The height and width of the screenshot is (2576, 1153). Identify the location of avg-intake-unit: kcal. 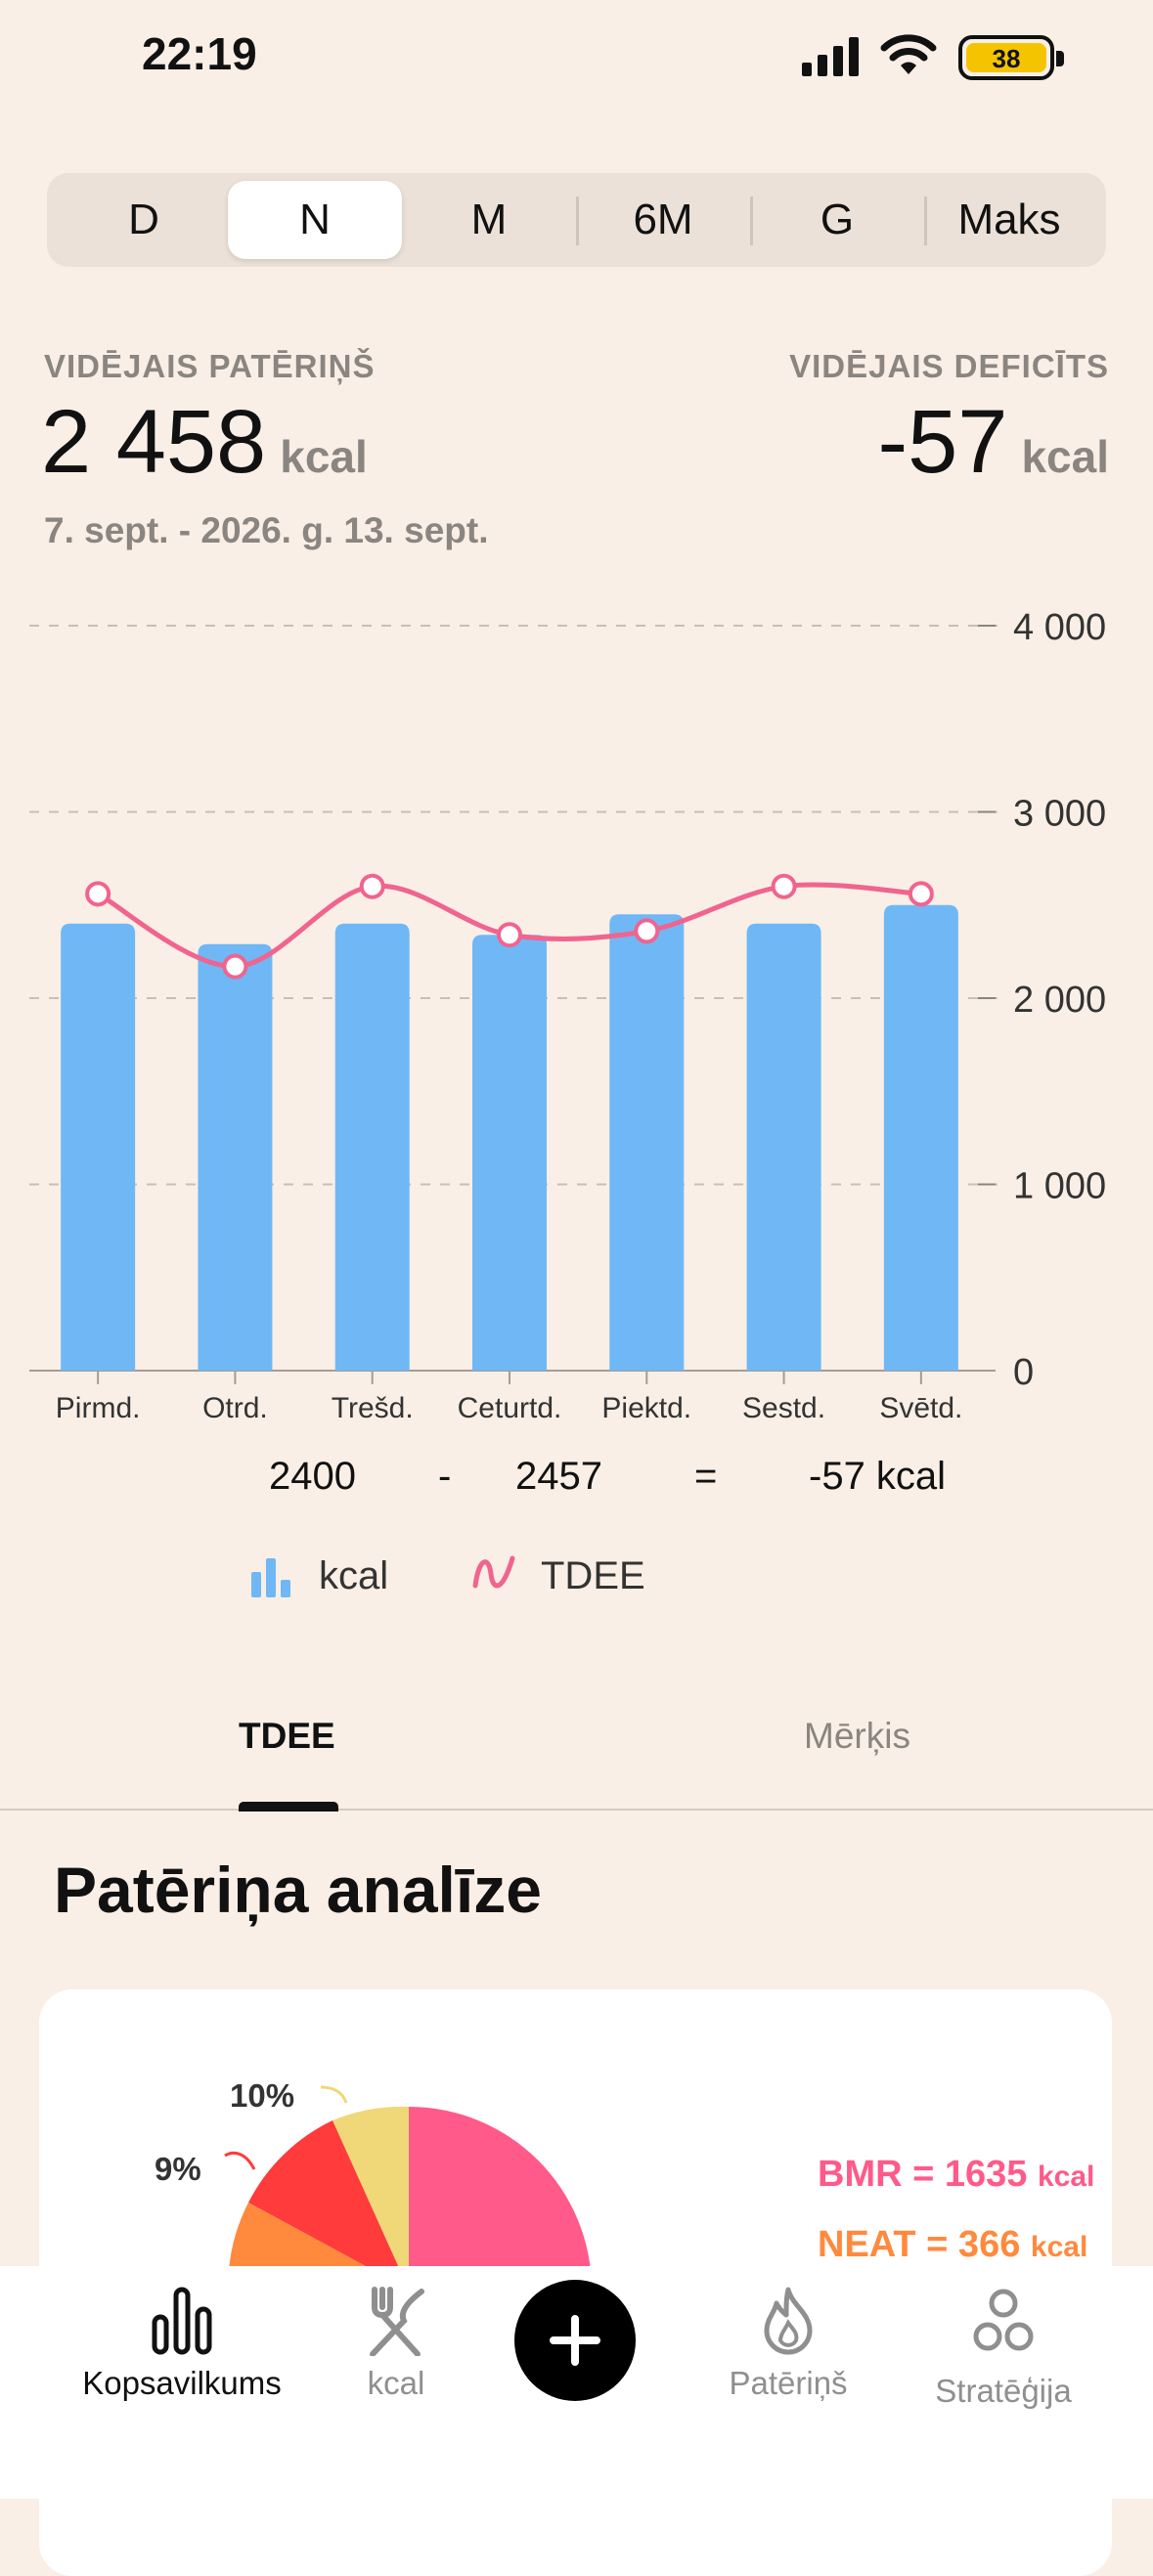
(324, 456).